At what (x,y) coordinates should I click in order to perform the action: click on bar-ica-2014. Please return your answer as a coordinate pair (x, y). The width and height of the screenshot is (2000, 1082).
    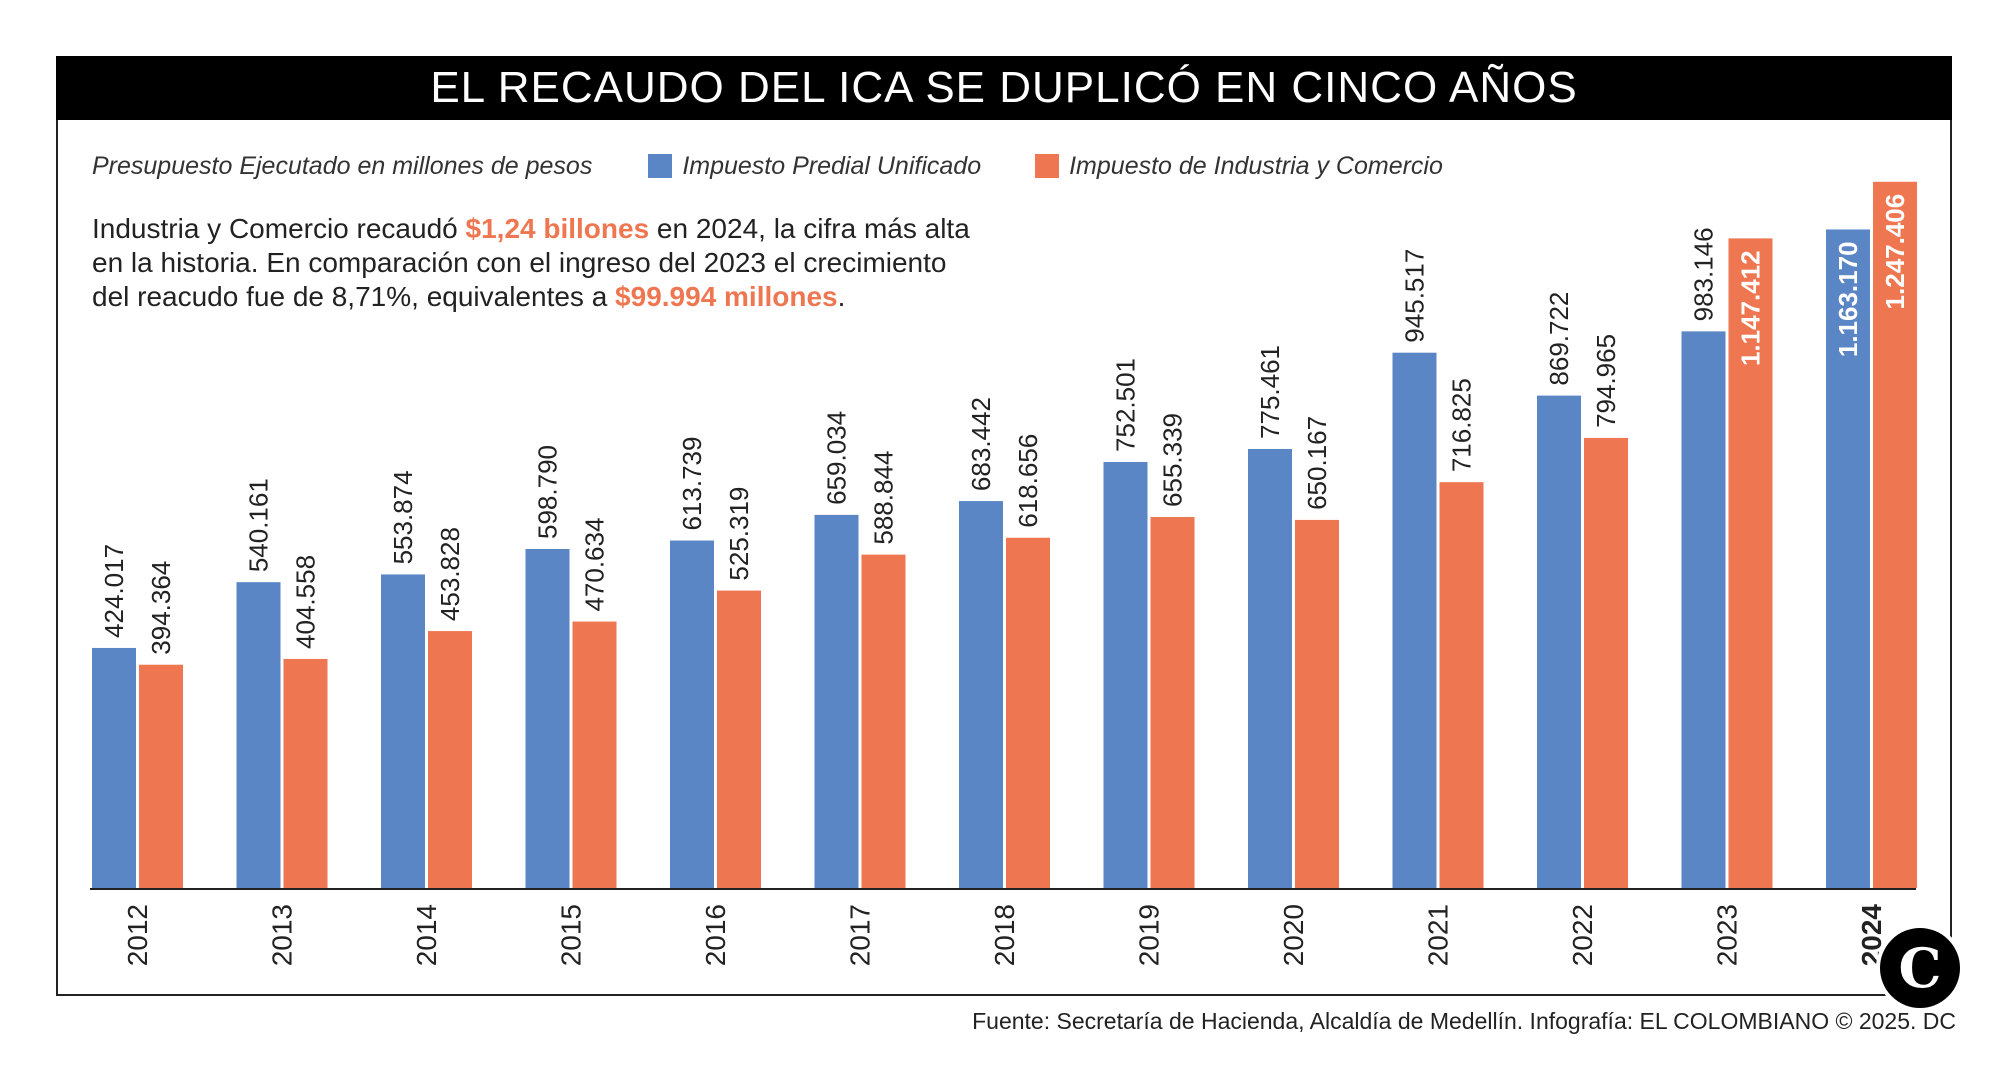
    Looking at the image, I should click on (450, 759).